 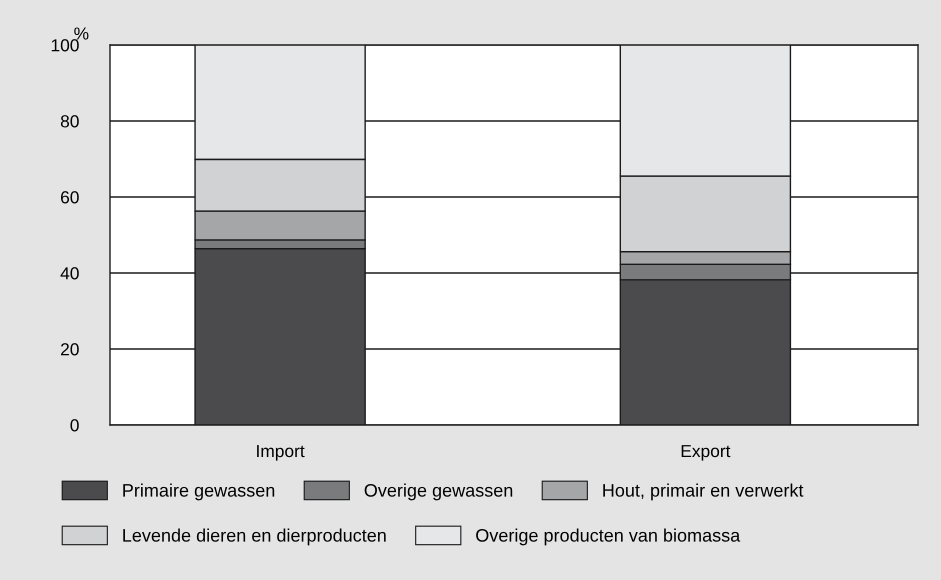 What do you see at coordinates (438, 491) in the screenshot?
I see `legend-label: Overige gewassen` at bounding box center [438, 491].